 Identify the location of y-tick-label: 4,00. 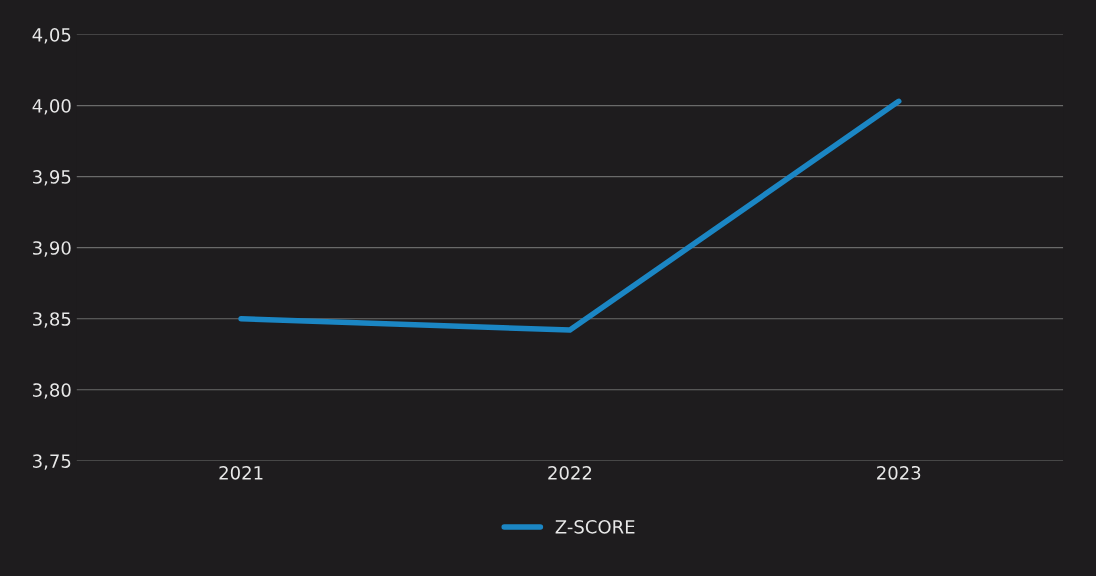
(51, 107).